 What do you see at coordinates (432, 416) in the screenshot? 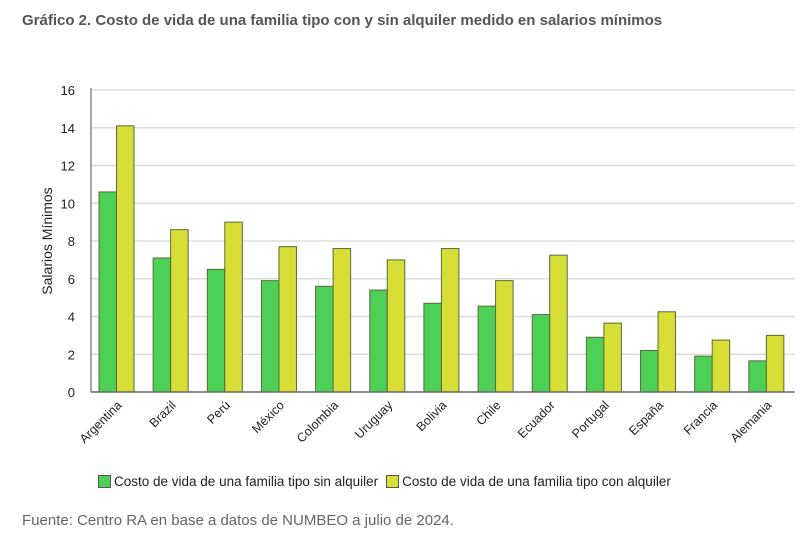
I see `x-tick-label: Bolivia` at bounding box center [432, 416].